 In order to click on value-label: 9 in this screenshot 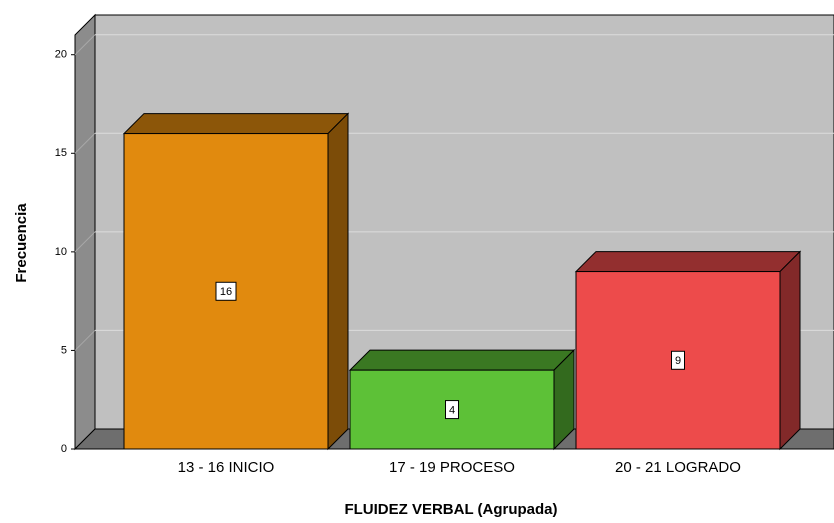, I will do `click(678, 361)`.